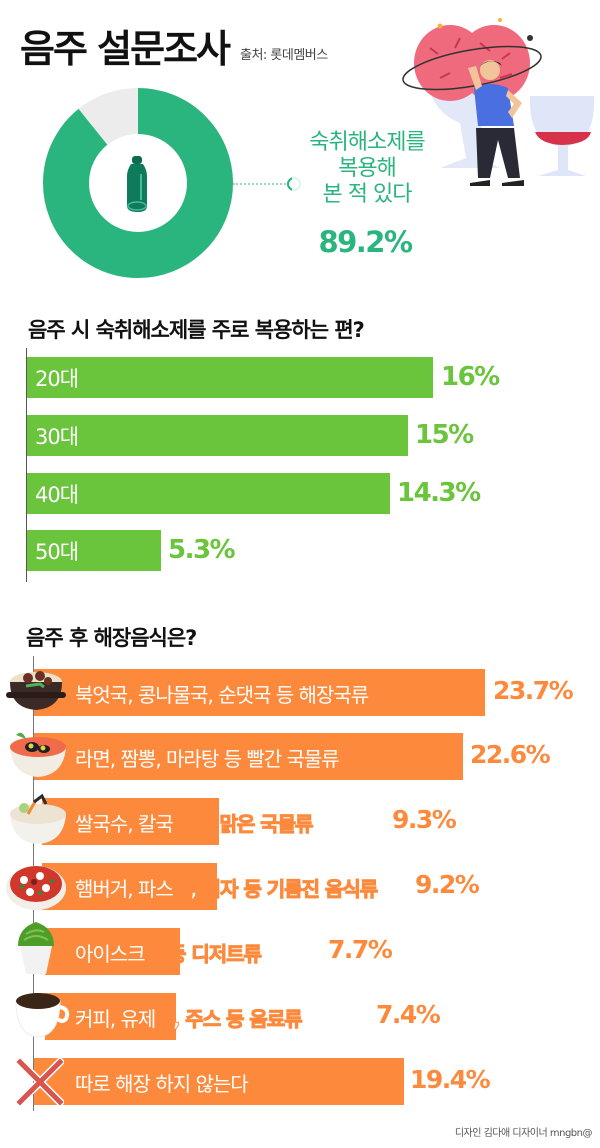  I want to click on food-bar-label: 아이스크림 등 디저트류, so click(168, 952).